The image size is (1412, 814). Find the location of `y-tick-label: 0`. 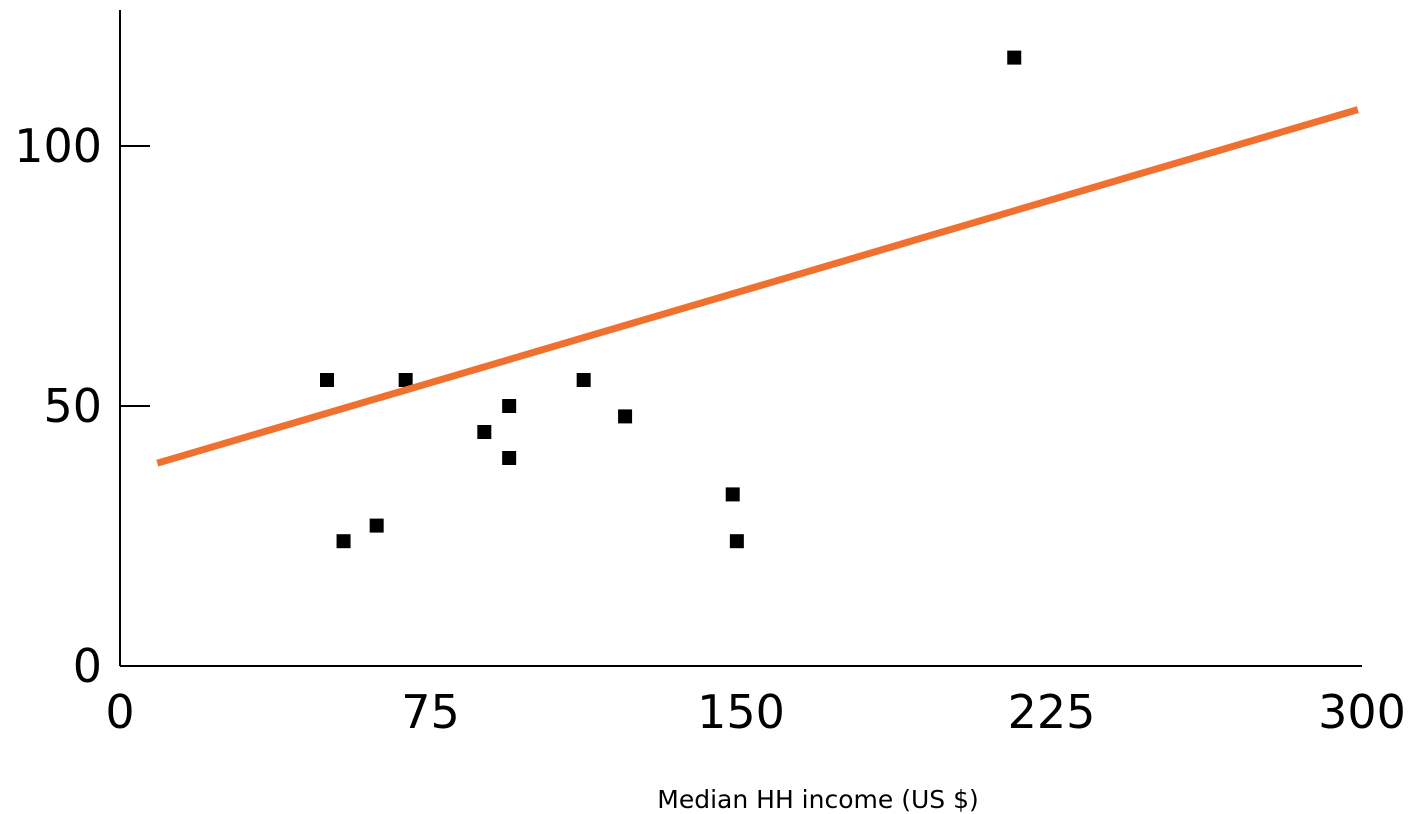

y-tick-label: 0 is located at coordinates (87, 666).